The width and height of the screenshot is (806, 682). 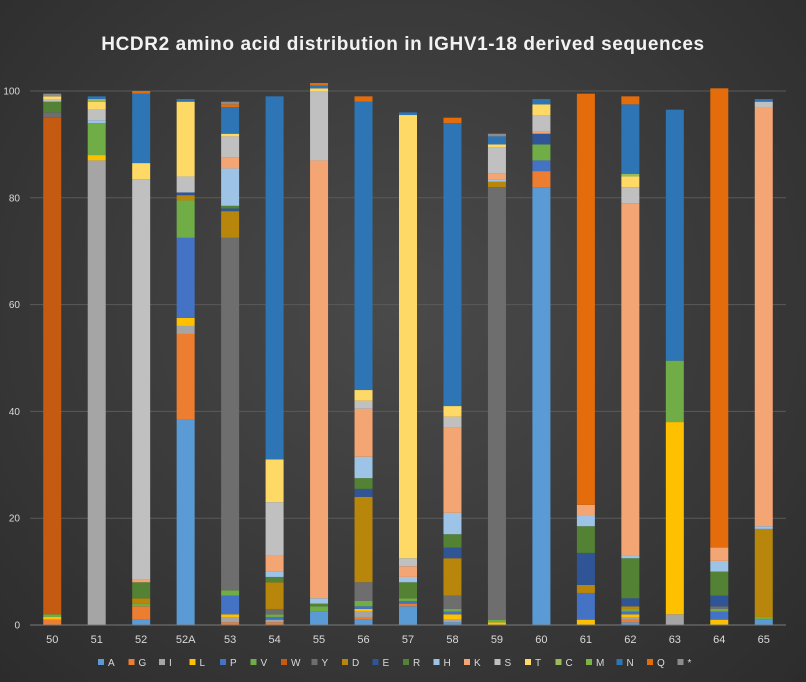 I want to click on legend-label: A, so click(x=111, y=663).